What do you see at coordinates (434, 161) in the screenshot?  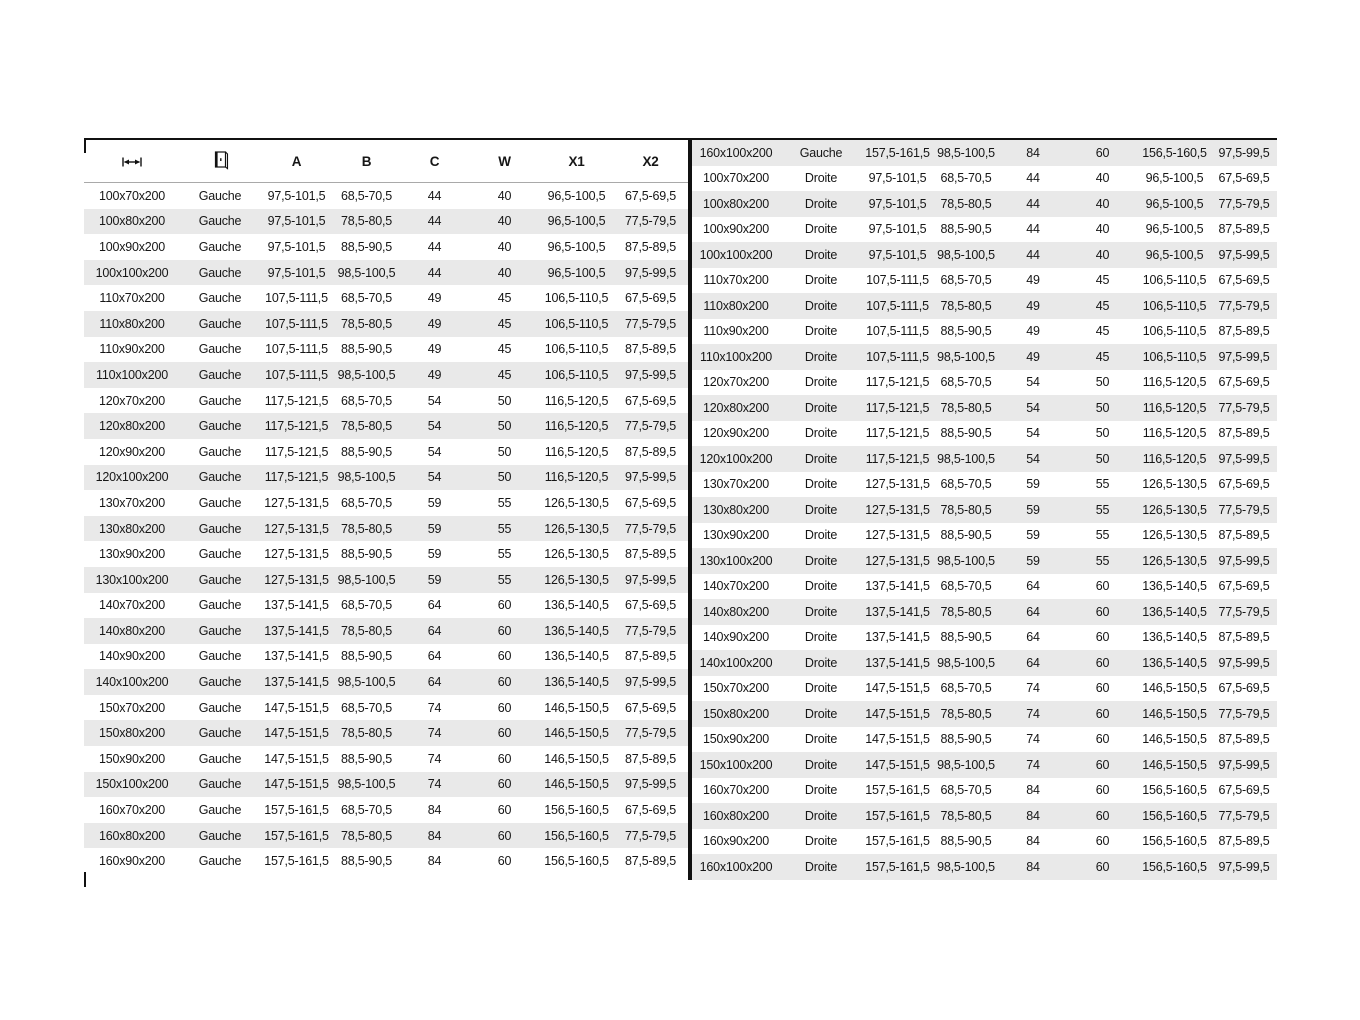 I see `column-header-c: C` at bounding box center [434, 161].